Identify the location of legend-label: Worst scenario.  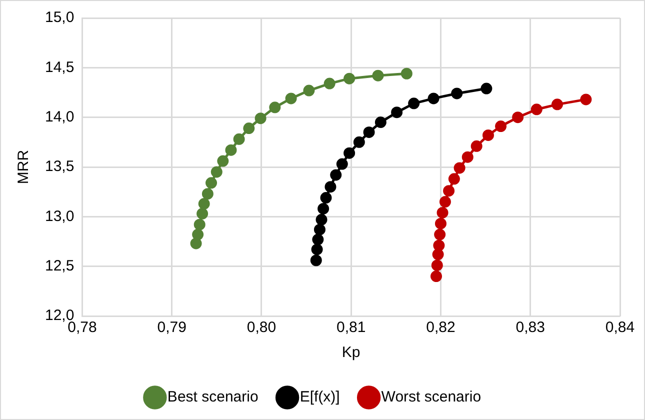
(431, 397).